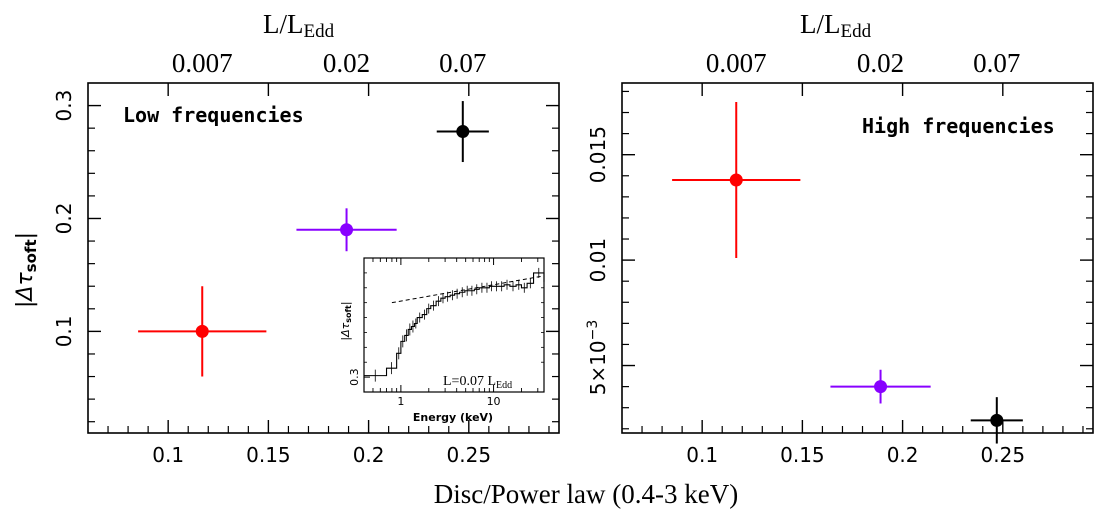 The width and height of the screenshot is (1096, 510). What do you see at coordinates (453, 417) in the screenshot?
I see `inset-x-axis-label: Energy (keV)` at bounding box center [453, 417].